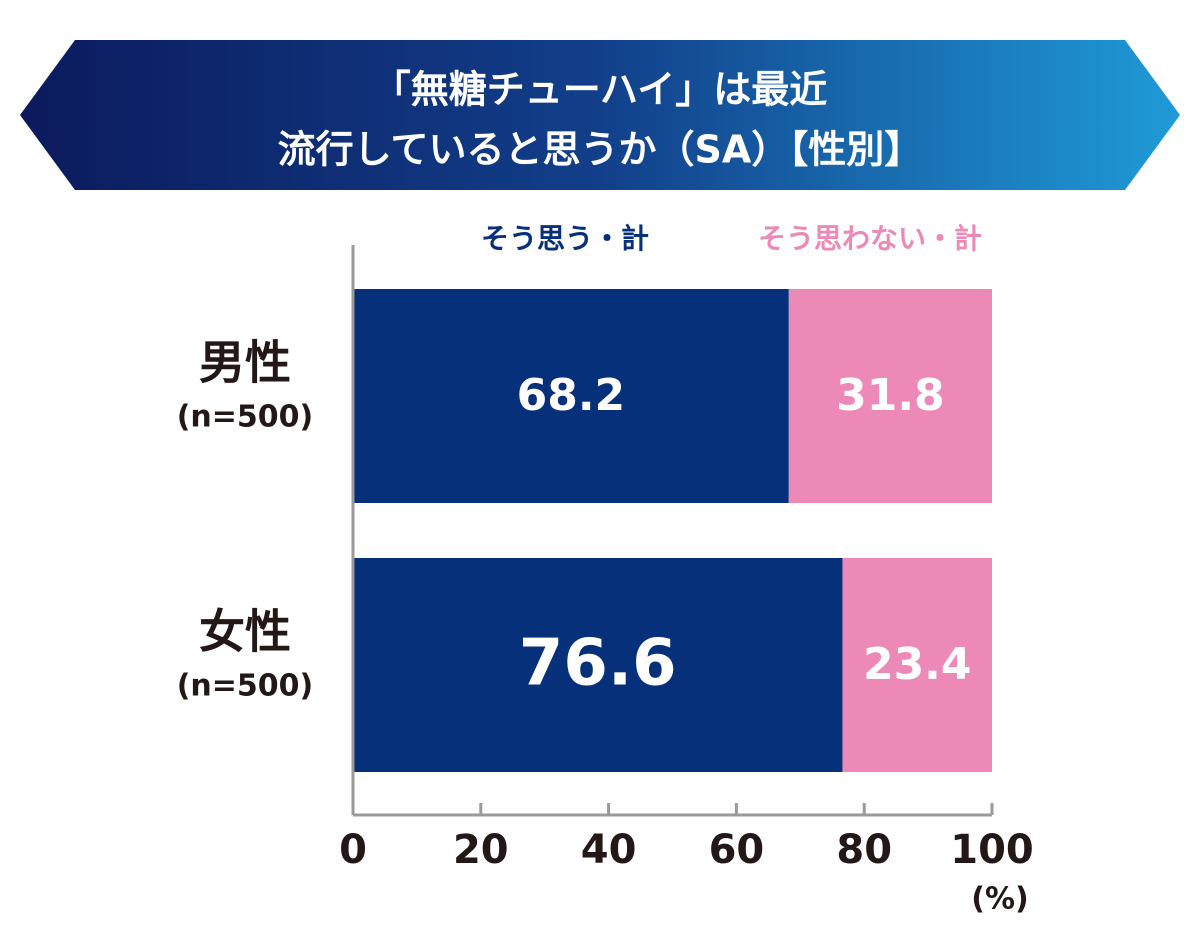  Describe the element at coordinates (870, 238) in the screenshot. I see `legend-label: そう思わない・計` at that location.